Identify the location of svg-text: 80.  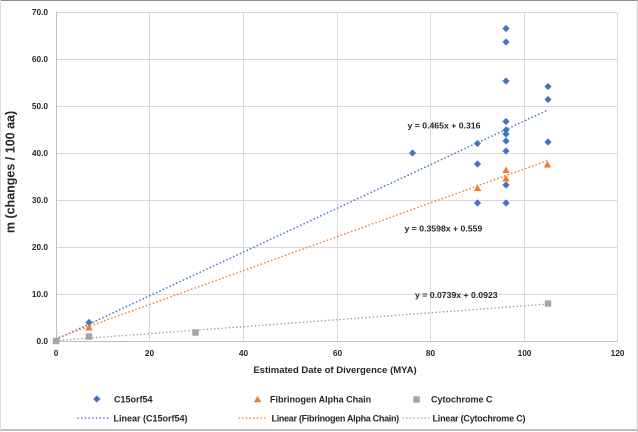
(431, 353).